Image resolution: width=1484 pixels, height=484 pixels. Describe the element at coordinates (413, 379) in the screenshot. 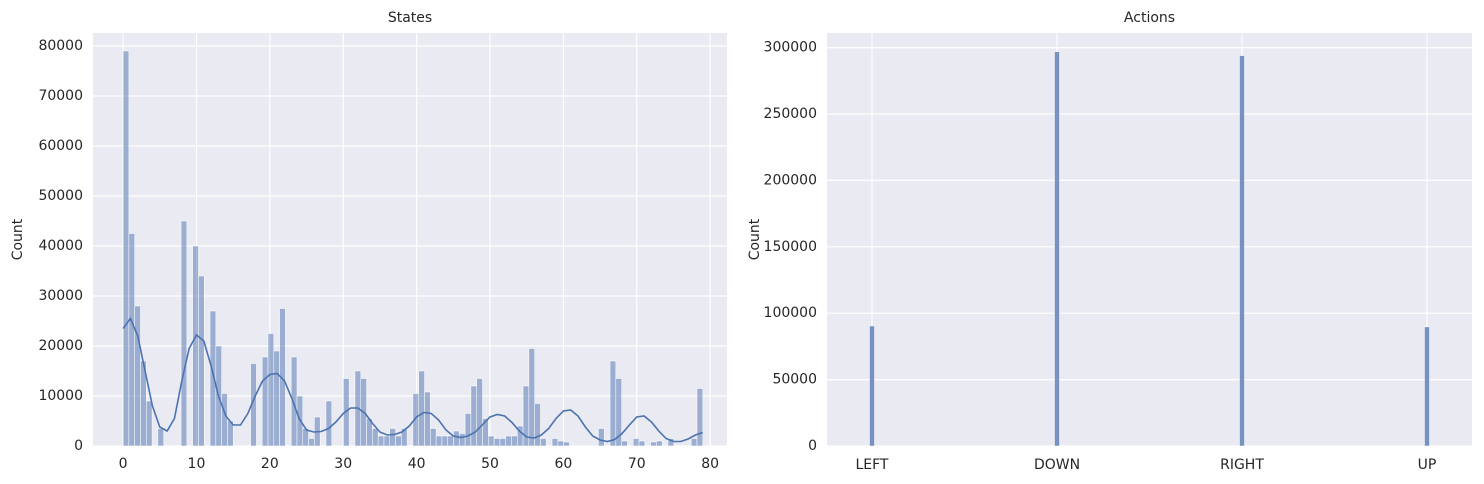

I see `kde-line` at that location.